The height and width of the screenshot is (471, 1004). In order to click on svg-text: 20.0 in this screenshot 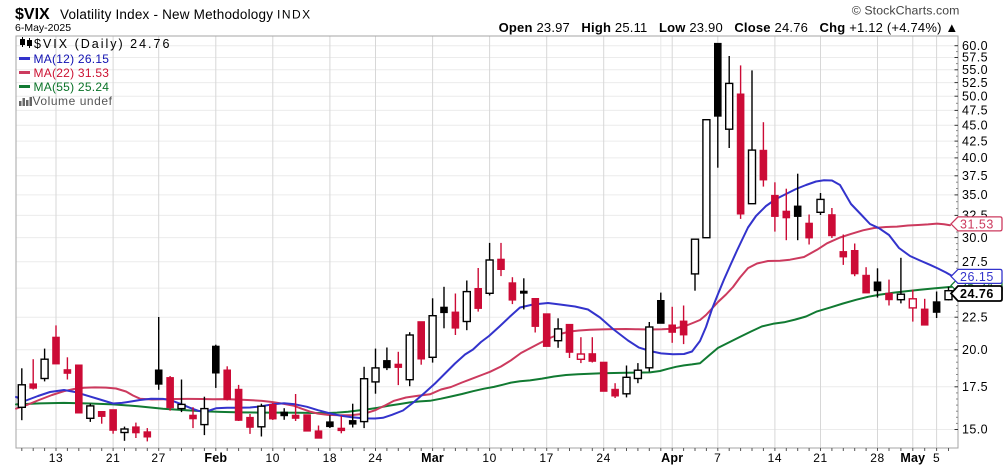, I will do `click(975, 350)`.